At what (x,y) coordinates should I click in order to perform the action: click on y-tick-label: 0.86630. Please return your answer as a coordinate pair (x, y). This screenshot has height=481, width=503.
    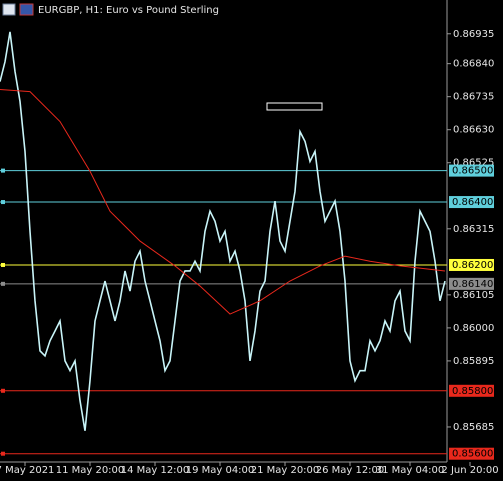
    Looking at the image, I should click on (473, 130).